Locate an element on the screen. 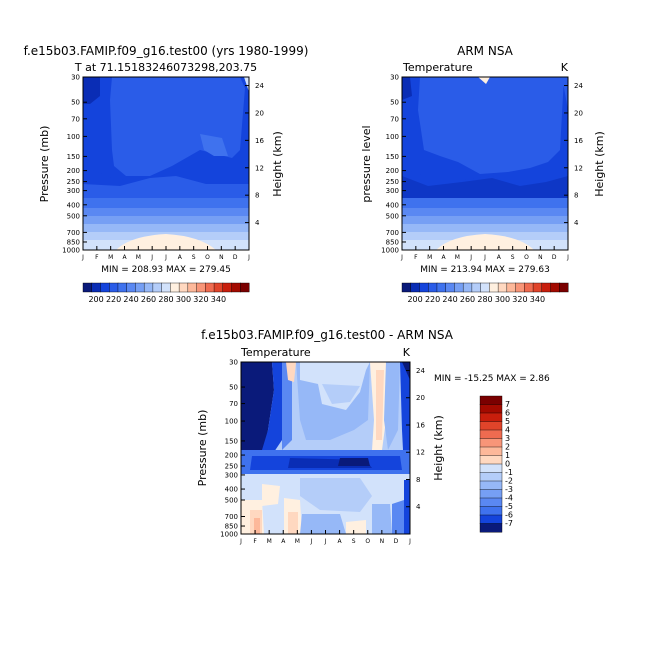 This screenshot has height=654, width=654. pressure-tick-label: 50 is located at coordinates (75, 103).